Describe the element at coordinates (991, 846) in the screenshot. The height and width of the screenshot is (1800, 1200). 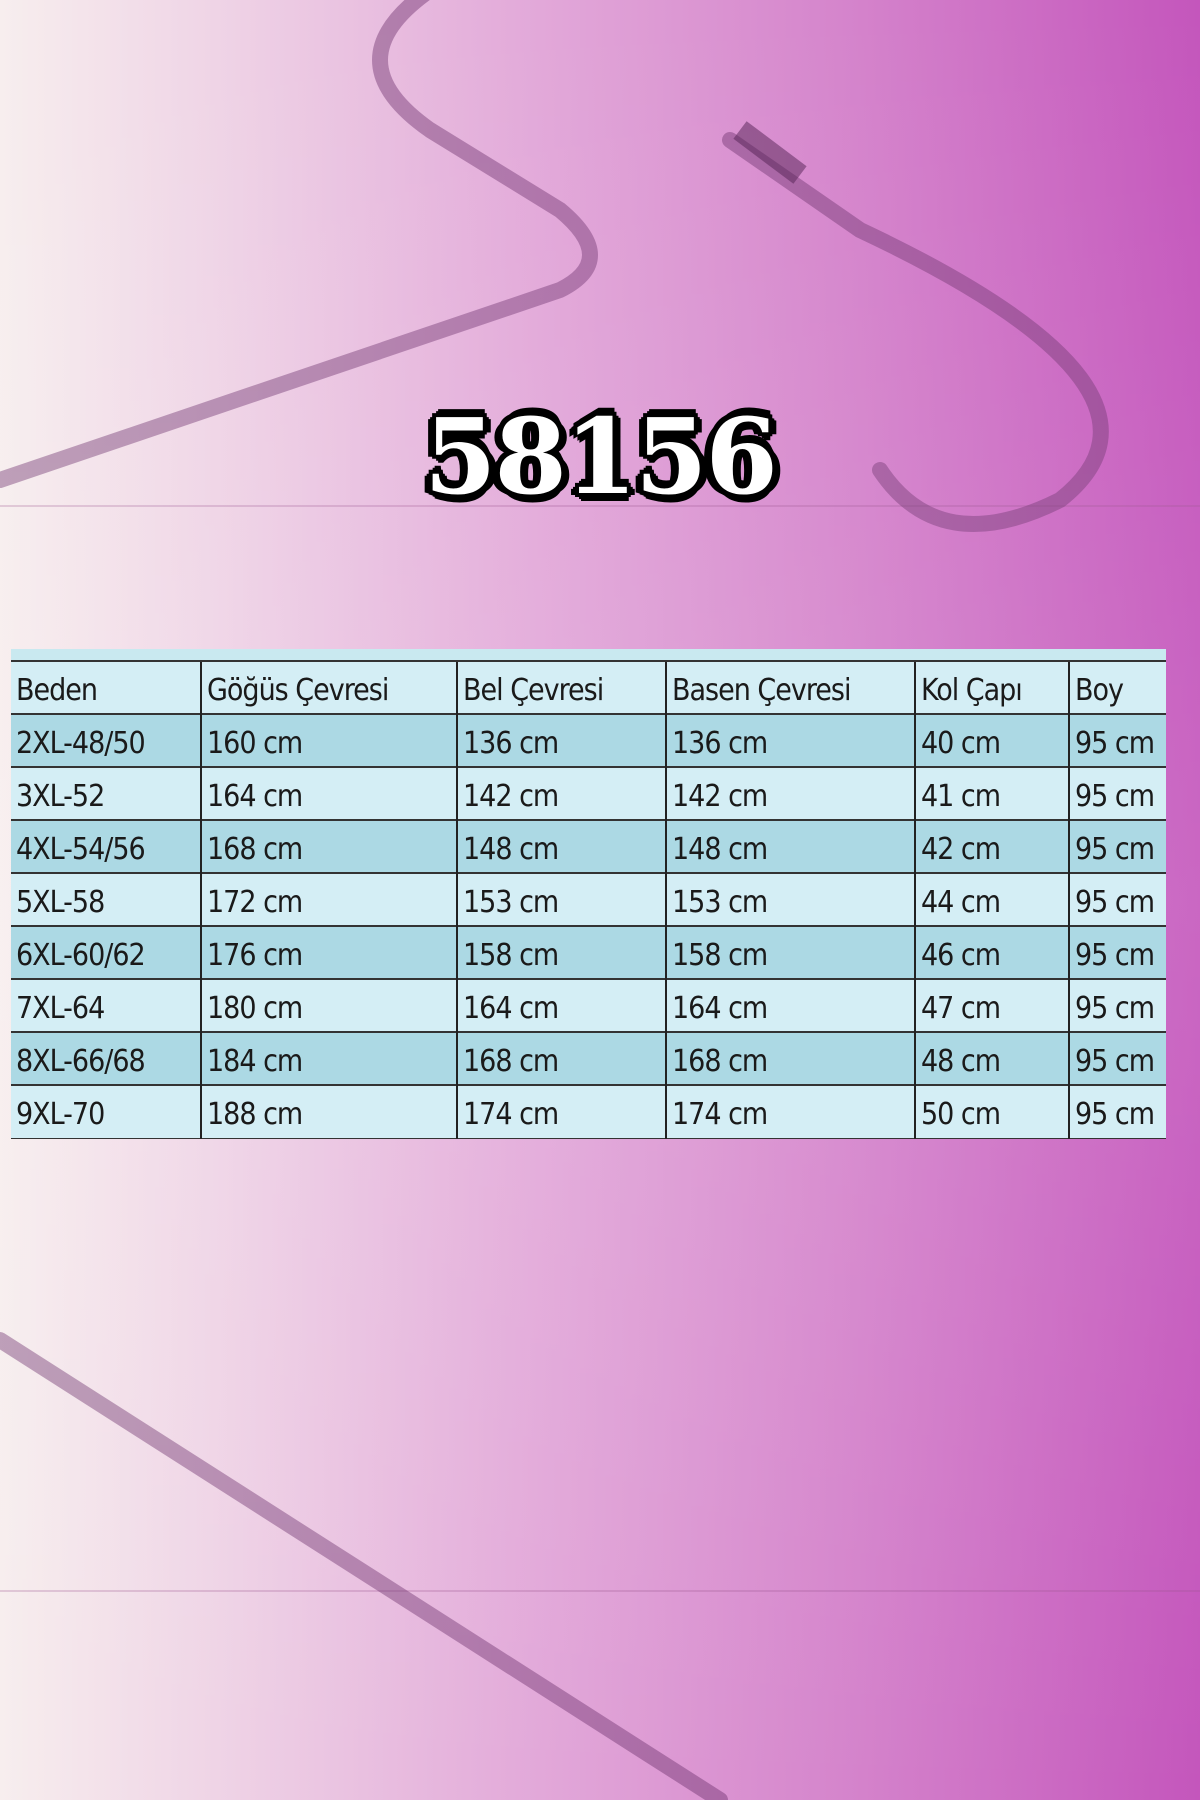
I see `table-cell: 42 cm` at that location.